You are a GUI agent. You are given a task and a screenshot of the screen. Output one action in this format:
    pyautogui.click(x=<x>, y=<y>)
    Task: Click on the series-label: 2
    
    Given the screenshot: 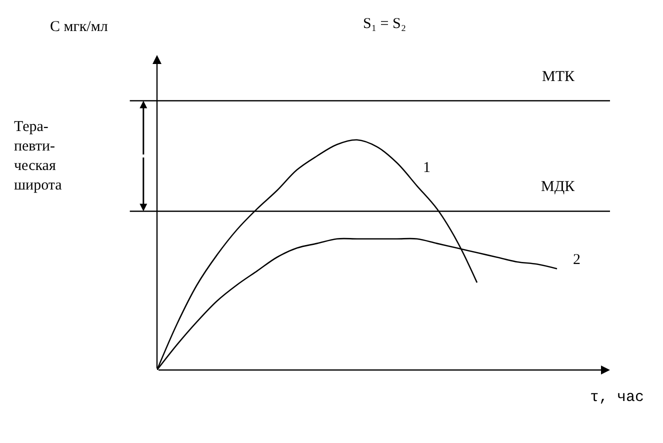 What is the action you would take?
    pyautogui.click(x=576, y=260)
    